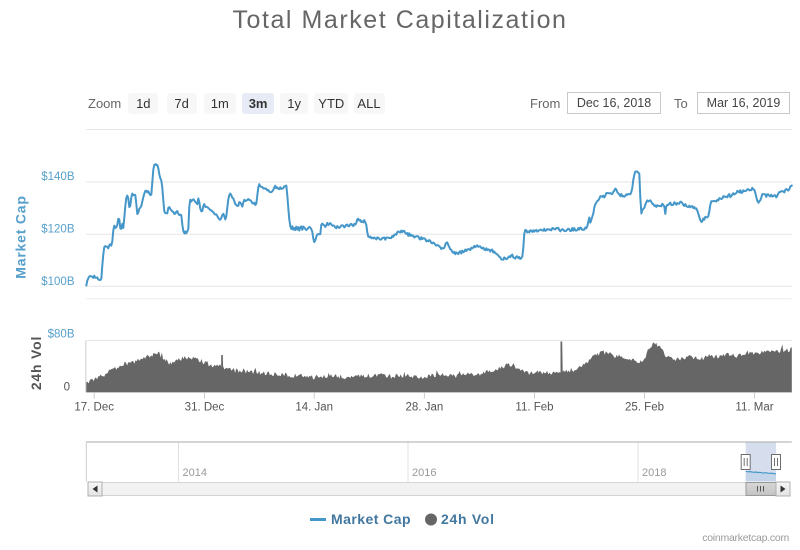  What do you see at coordinates (205, 408) in the screenshot?
I see `svg-text: 31. Dec` at bounding box center [205, 408].